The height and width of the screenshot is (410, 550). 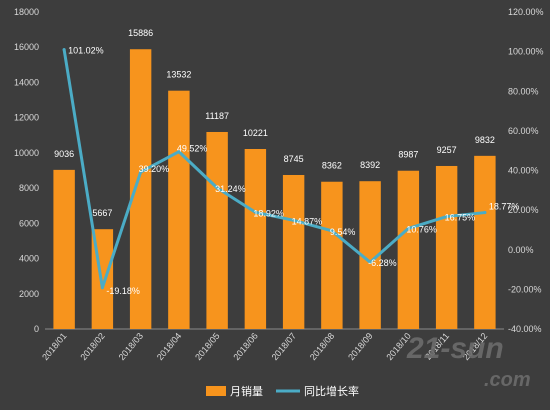 What do you see at coordinates (460, 218) in the screenshot?
I see `growth-data-label: 16.75%` at bounding box center [460, 218].